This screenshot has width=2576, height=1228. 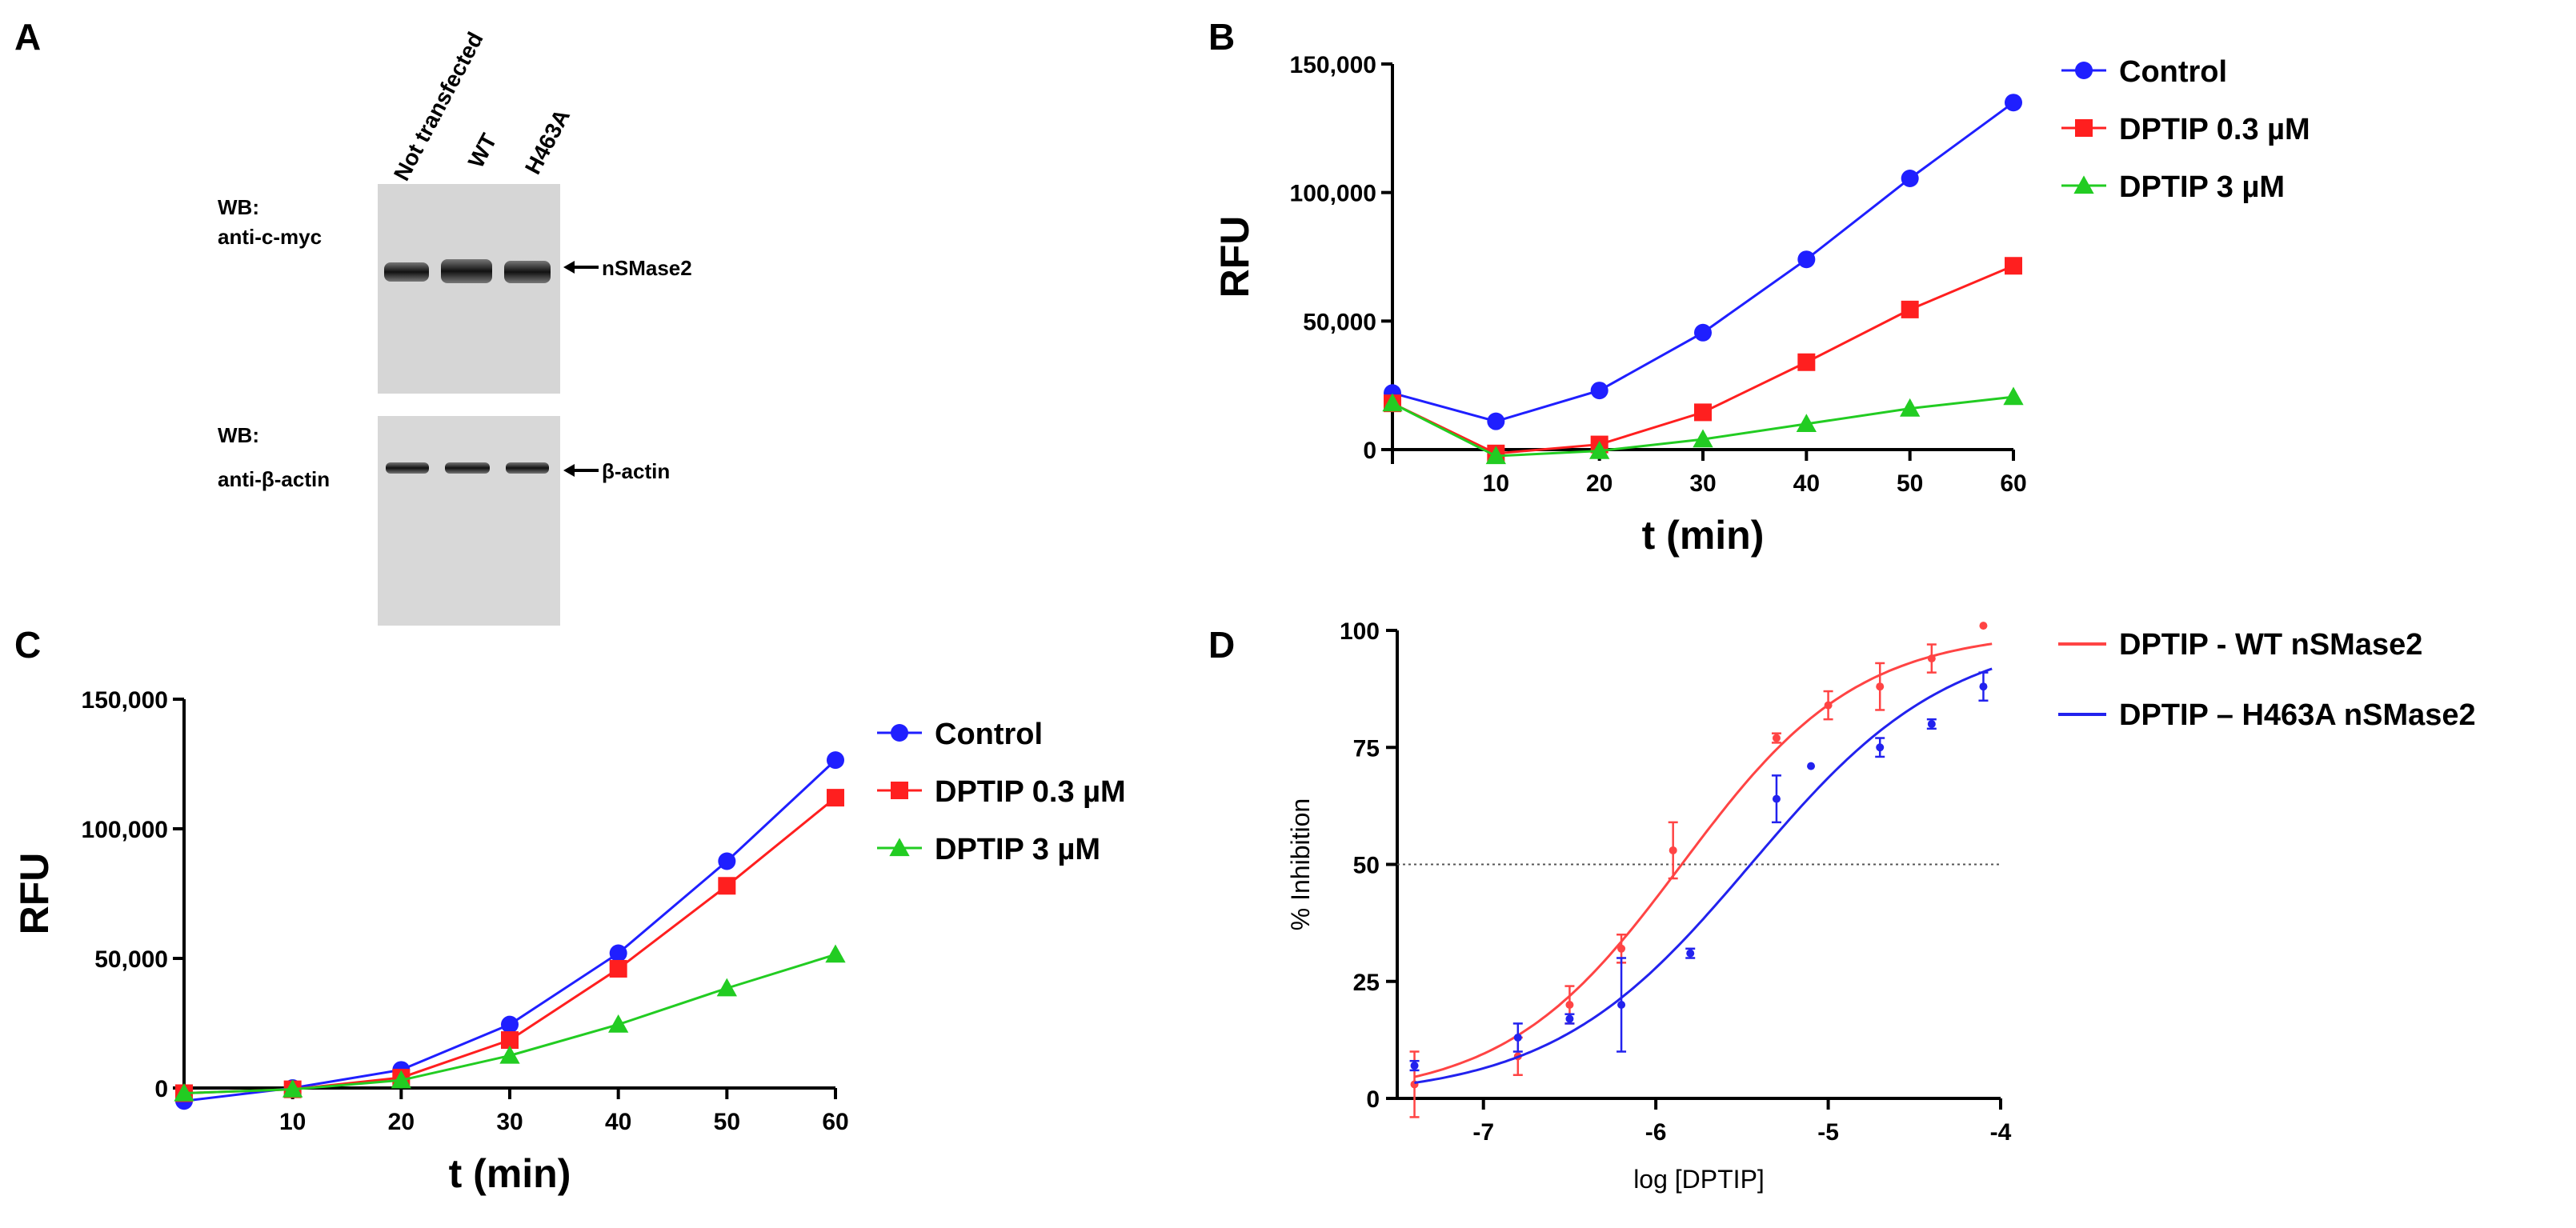 I want to click on x-tick-label: 60, so click(x=835, y=1122).